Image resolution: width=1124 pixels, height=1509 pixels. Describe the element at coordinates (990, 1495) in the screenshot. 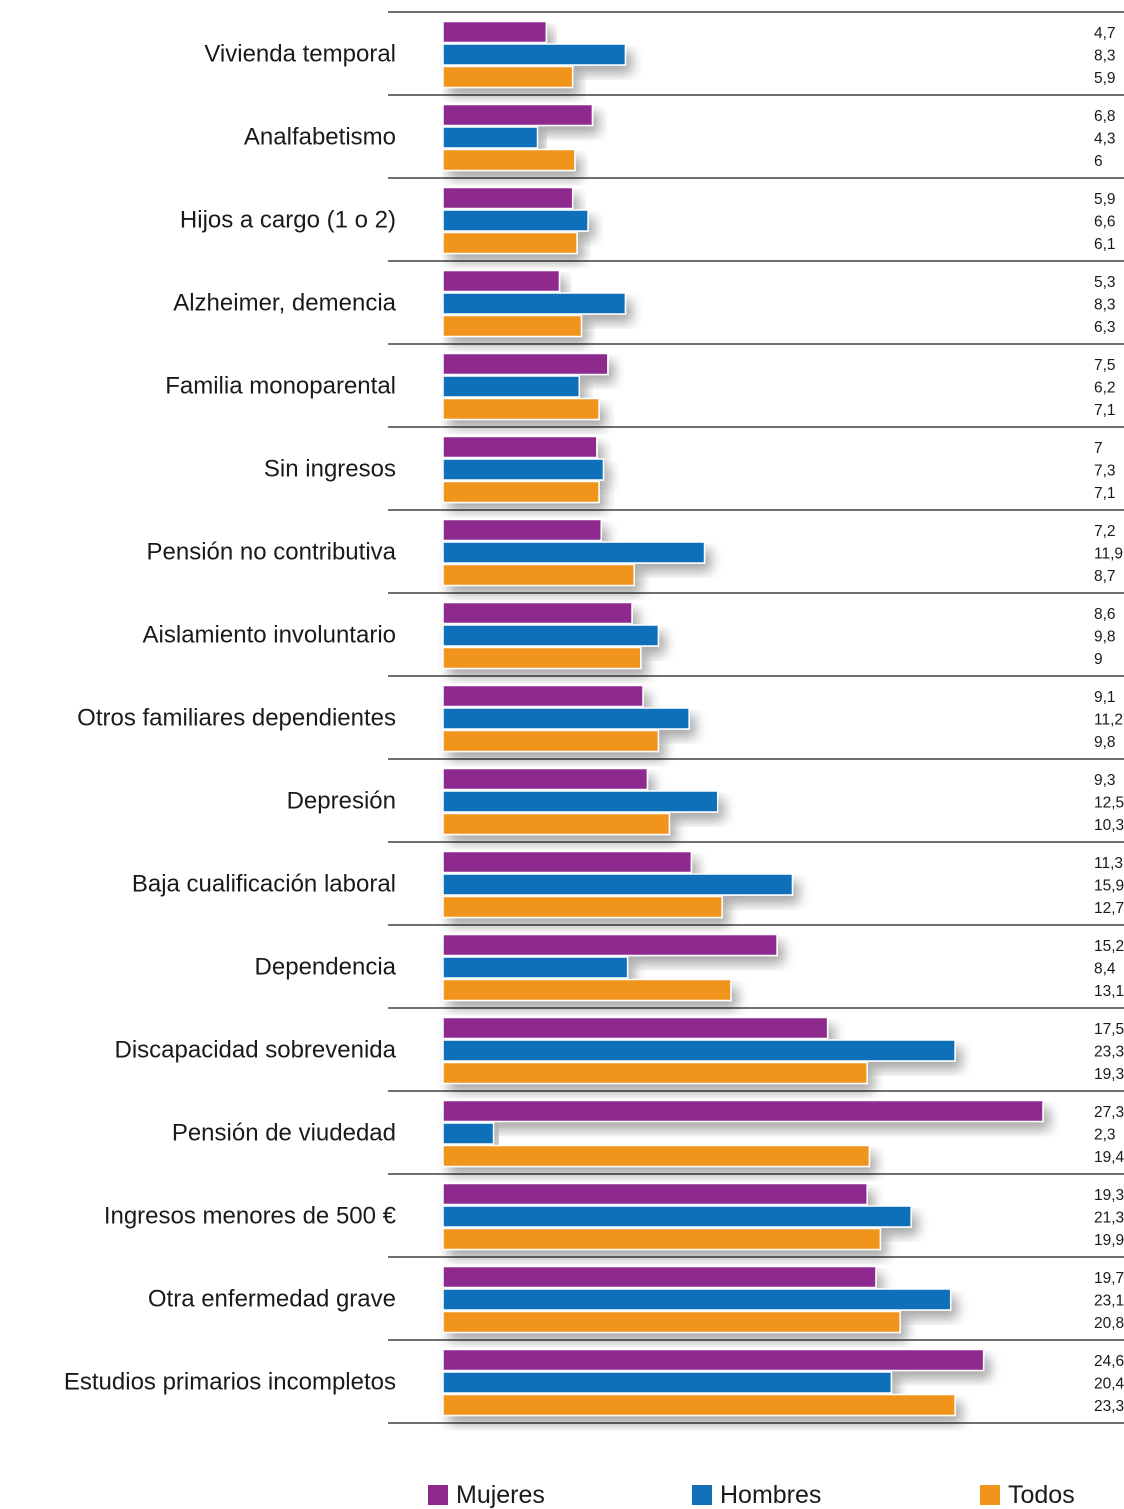

I see `legend-swatch-todos` at that location.